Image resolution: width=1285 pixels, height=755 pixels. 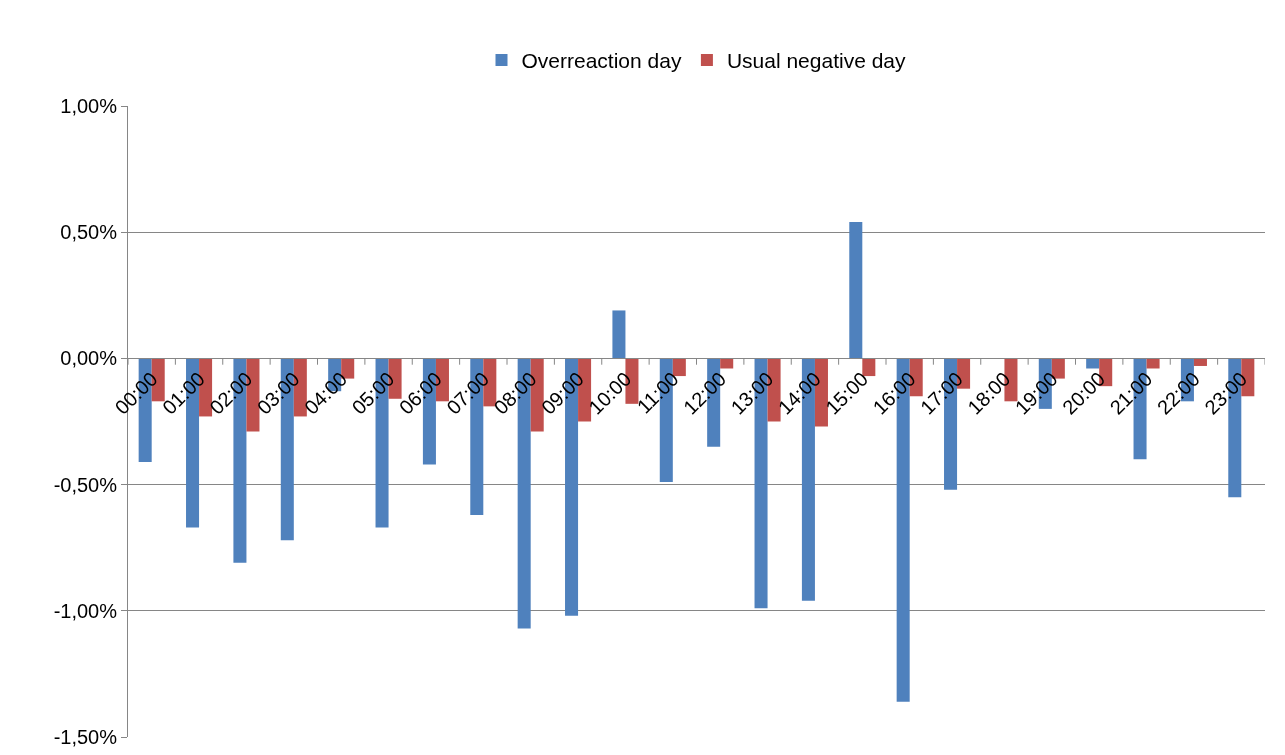 What do you see at coordinates (85, 610) in the screenshot?
I see `y-tick-label: -1,00%` at bounding box center [85, 610].